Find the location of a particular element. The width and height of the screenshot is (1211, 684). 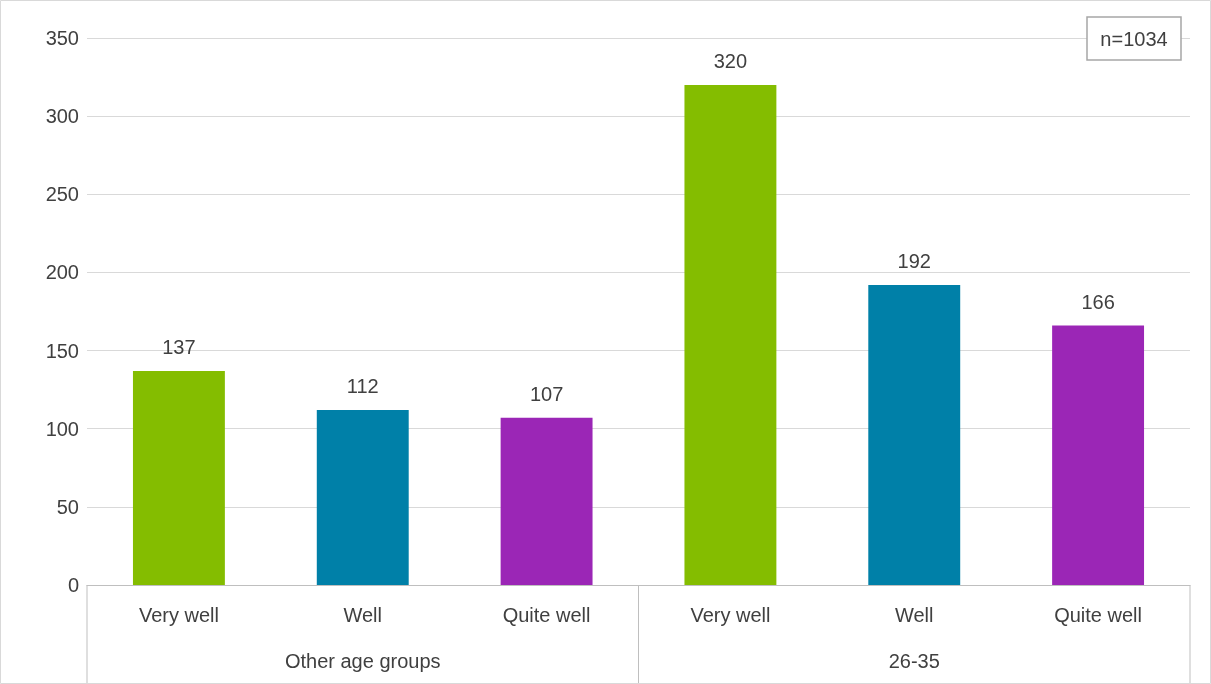

y-tick-label: 50 is located at coordinates (67, 506).